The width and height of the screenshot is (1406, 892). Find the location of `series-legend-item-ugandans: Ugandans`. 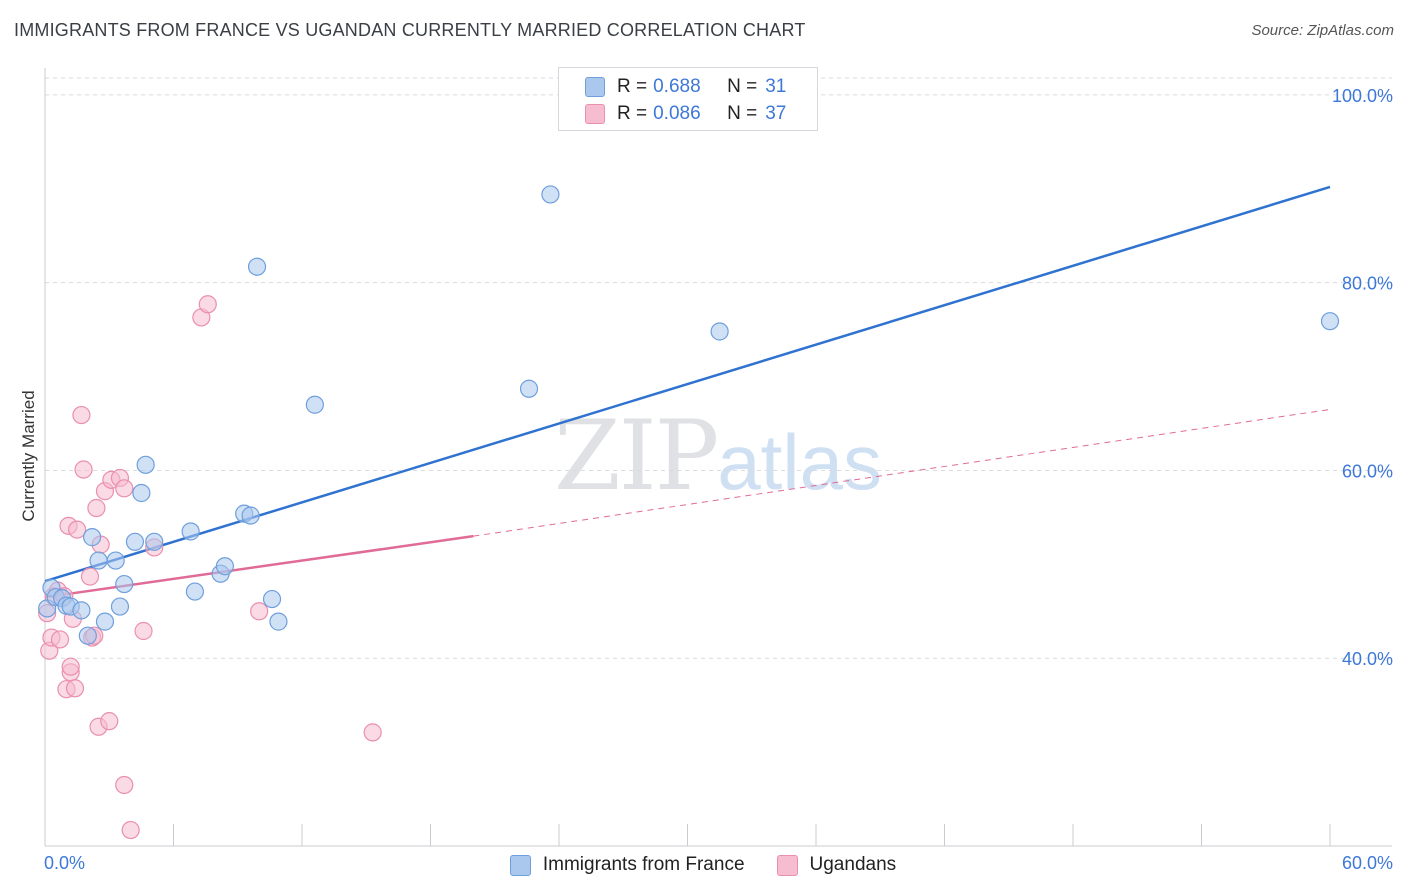

series-legend-item-ugandans: Ugandans is located at coordinates (836, 865).